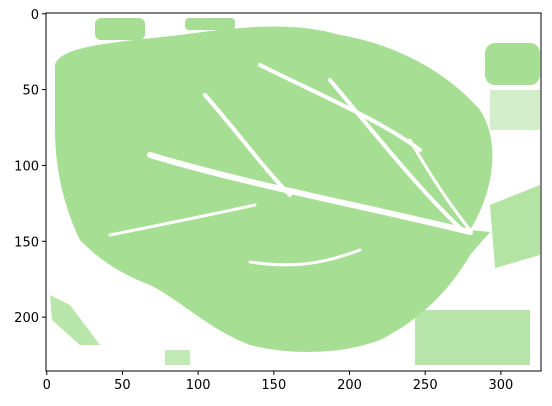 The image size is (552, 406). What do you see at coordinates (26, 166) in the screenshot?
I see `y-tick-label: 100` at bounding box center [26, 166].